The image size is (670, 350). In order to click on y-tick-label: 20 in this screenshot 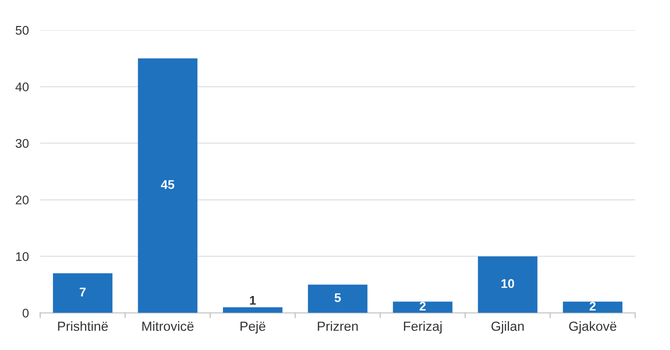, I will do `click(22, 200)`.